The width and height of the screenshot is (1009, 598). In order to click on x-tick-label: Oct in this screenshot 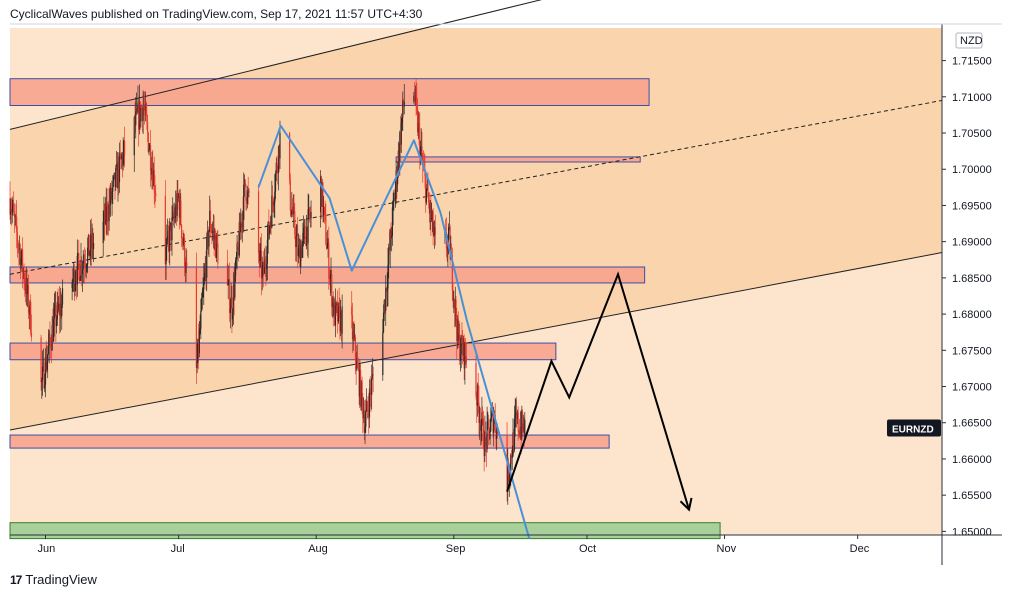, I will do `click(587, 549)`.